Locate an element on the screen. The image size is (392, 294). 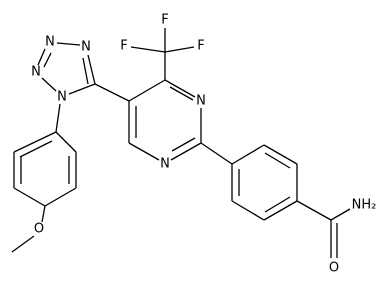
atom-label: NH₂ is located at coordinates (364, 205).